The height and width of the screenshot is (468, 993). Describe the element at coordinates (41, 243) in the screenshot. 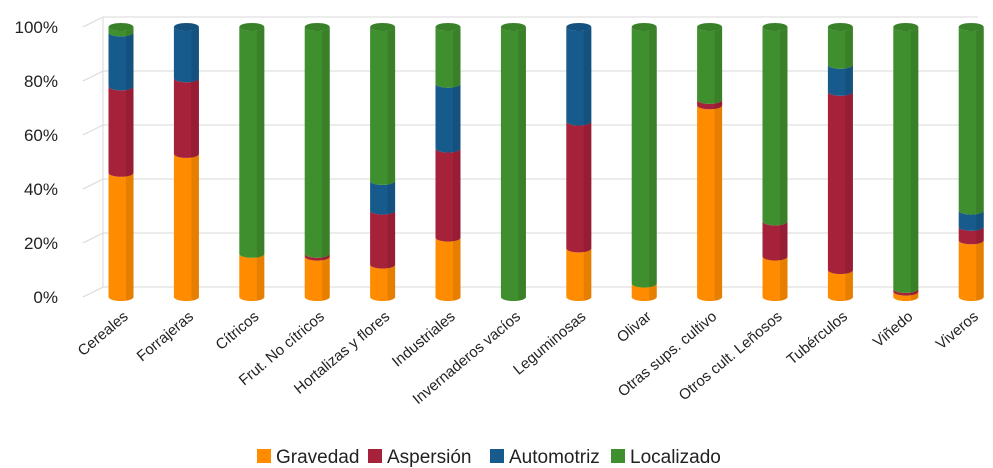

I see `y-tick-label: 20%` at that location.